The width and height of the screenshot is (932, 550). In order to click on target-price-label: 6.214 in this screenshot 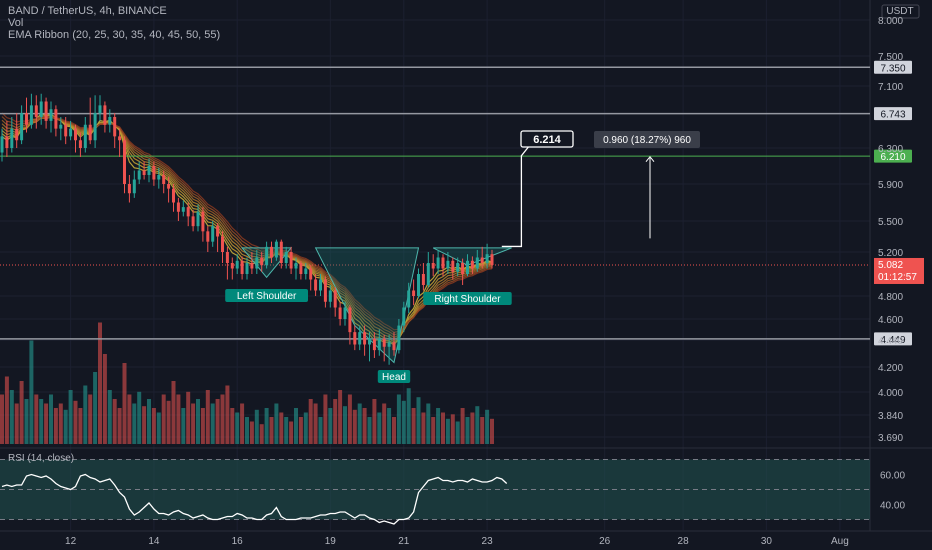, I will do `click(547, 140)`.